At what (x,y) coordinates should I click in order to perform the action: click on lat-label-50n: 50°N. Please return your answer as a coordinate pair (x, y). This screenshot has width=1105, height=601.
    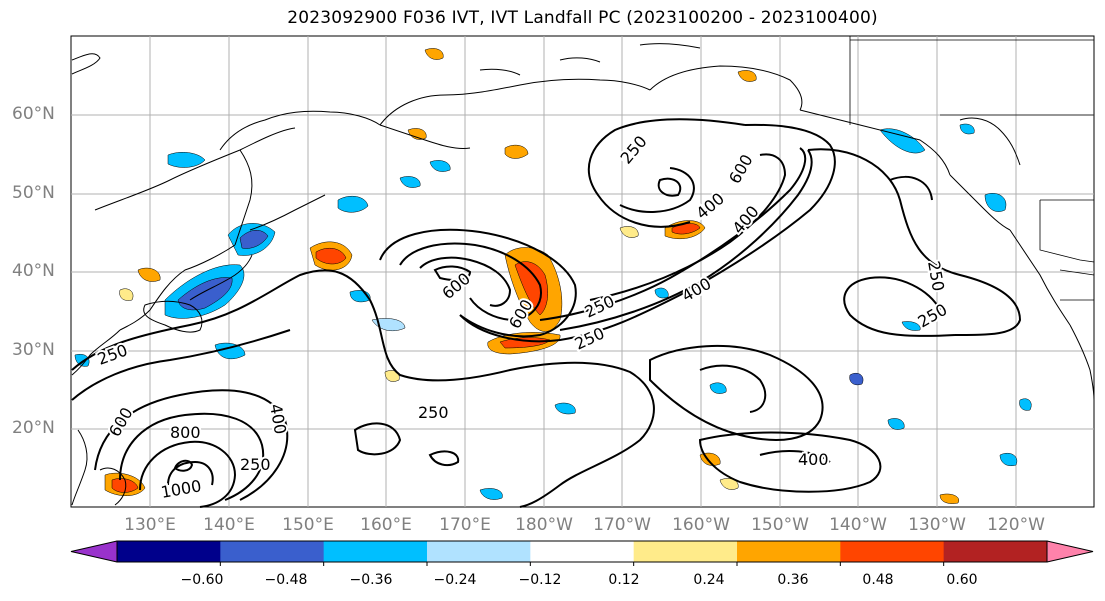
    Looking at the image, I should click on (33, 193).